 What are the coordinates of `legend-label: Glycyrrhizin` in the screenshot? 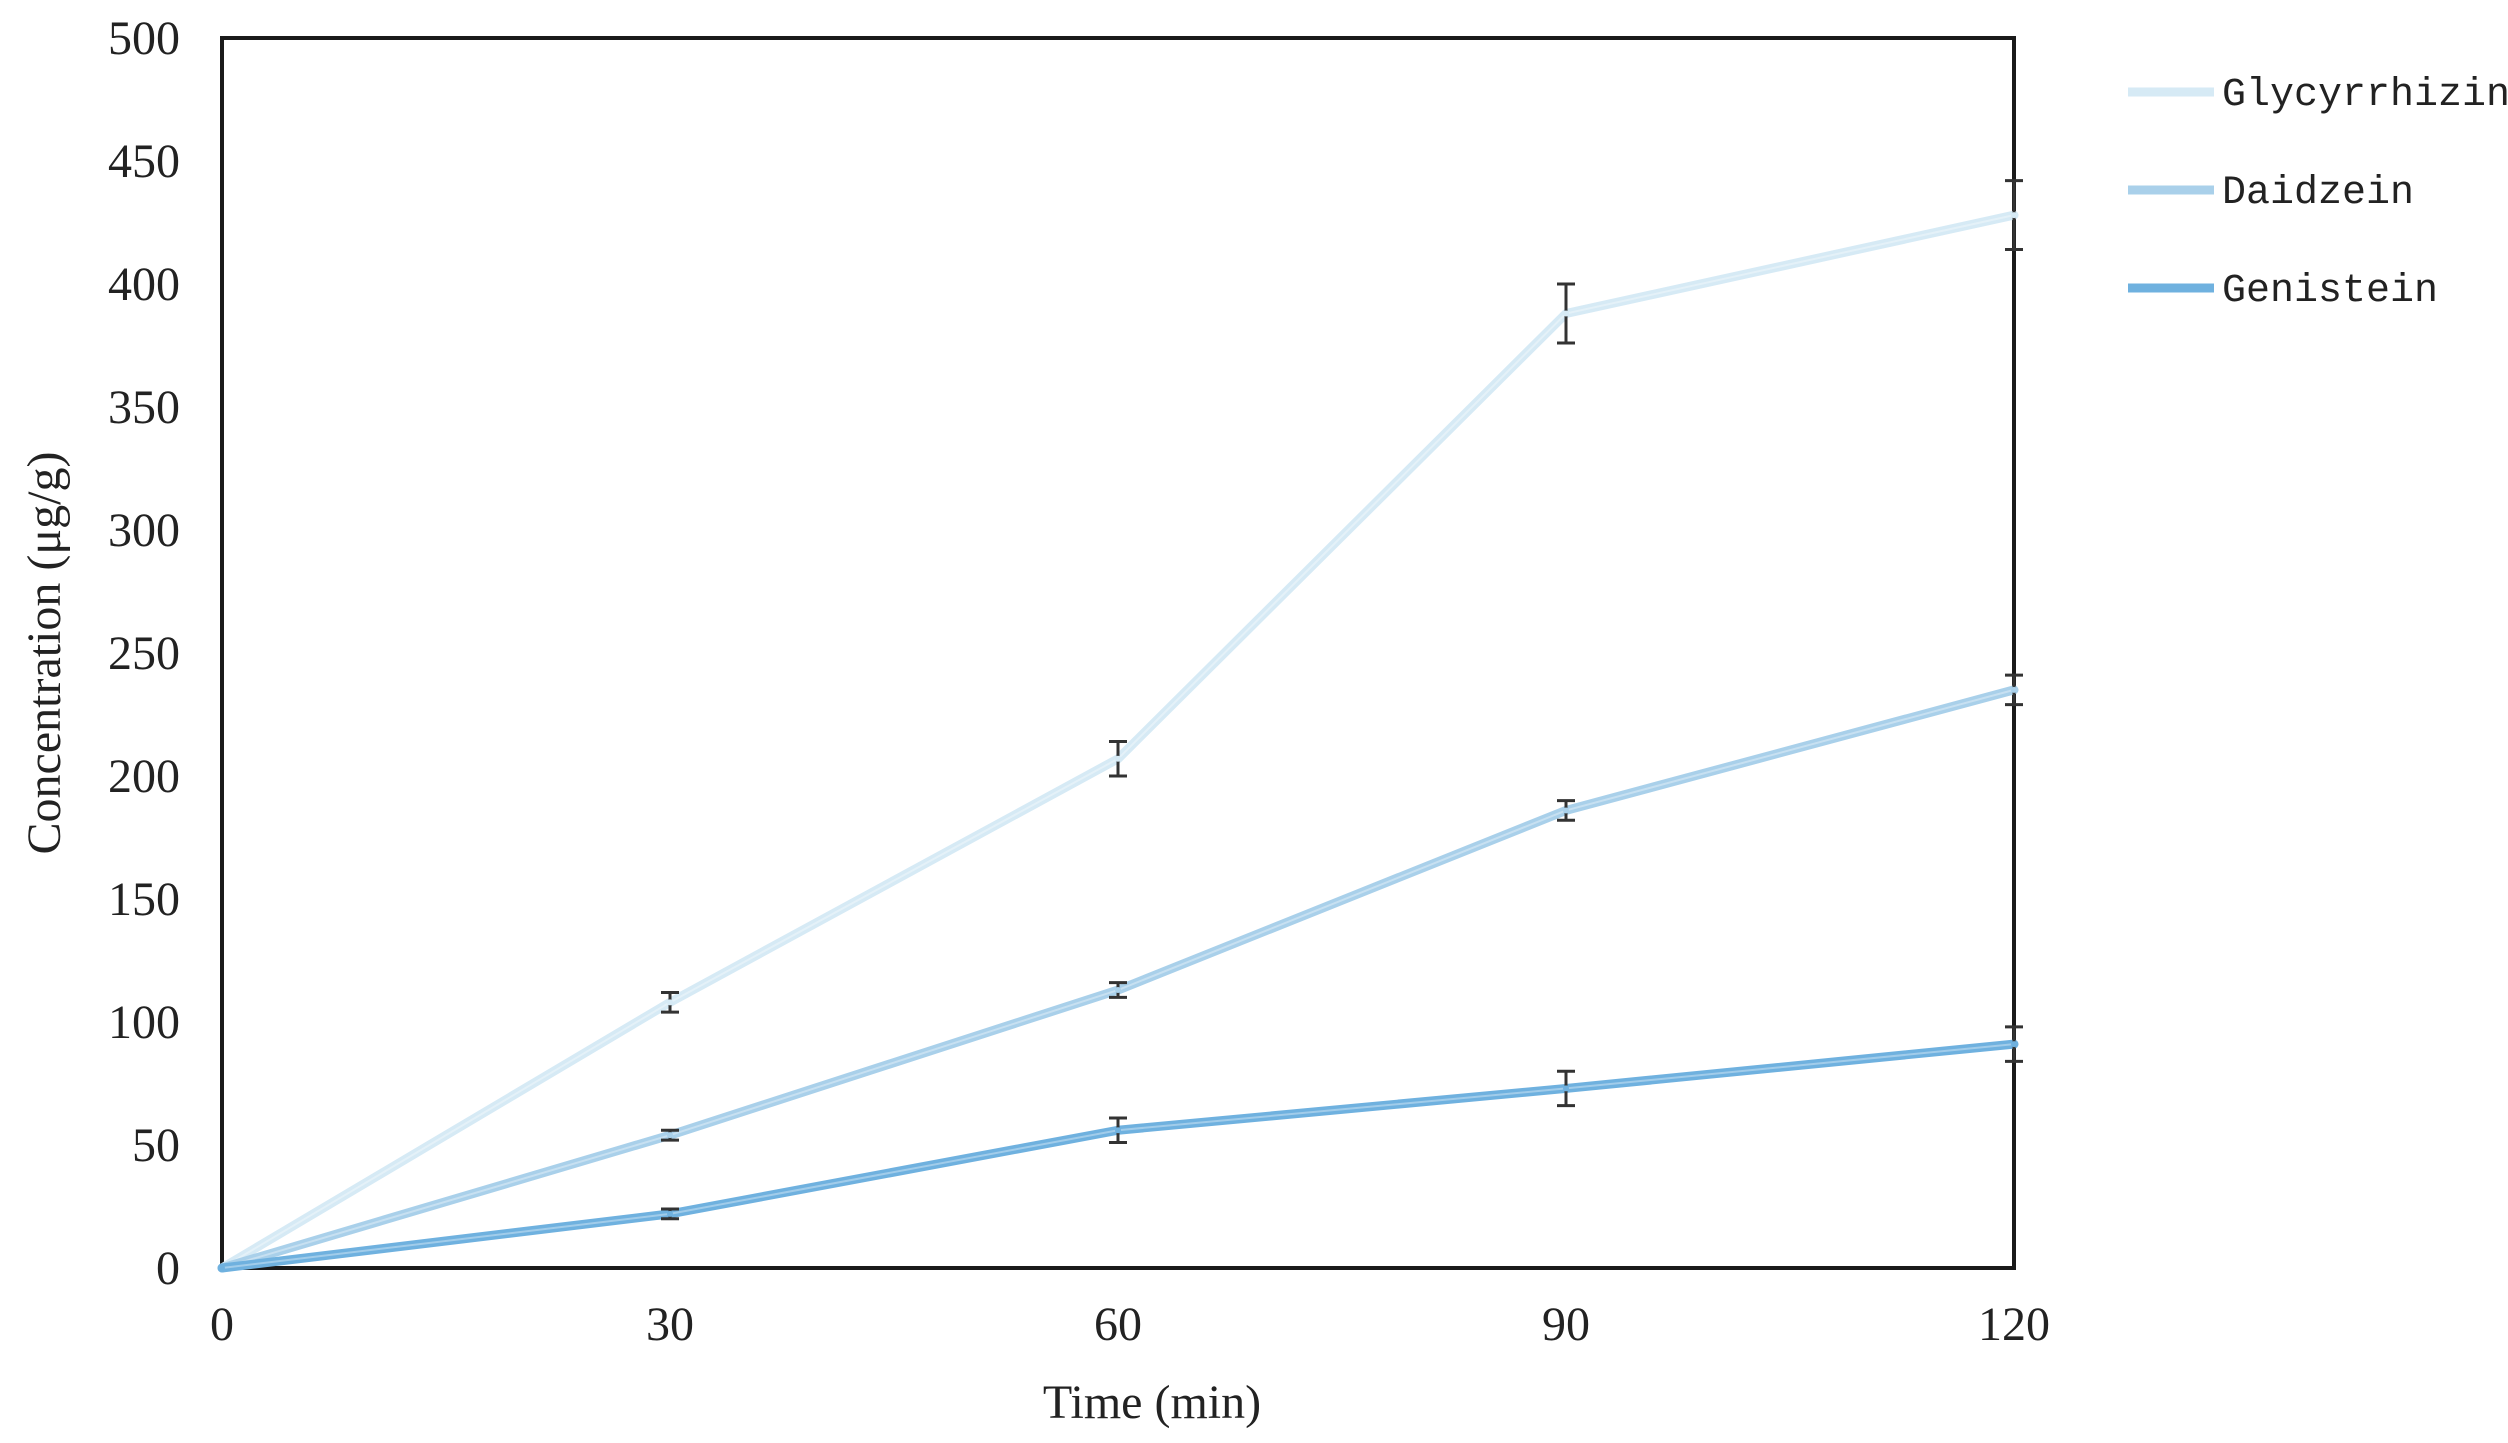 It's located at (2365, 95).